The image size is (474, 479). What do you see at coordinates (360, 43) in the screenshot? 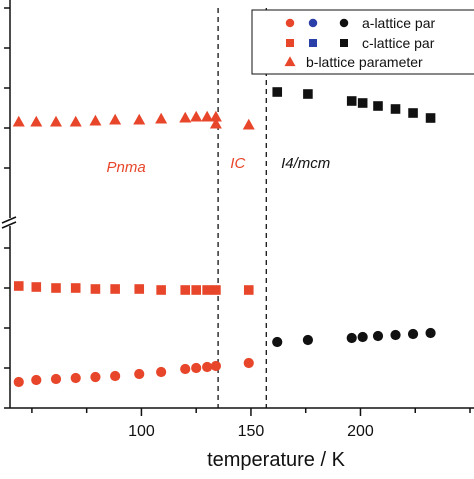
I see `legend-entry: c-lattice par` at bounding box center [360, 43].